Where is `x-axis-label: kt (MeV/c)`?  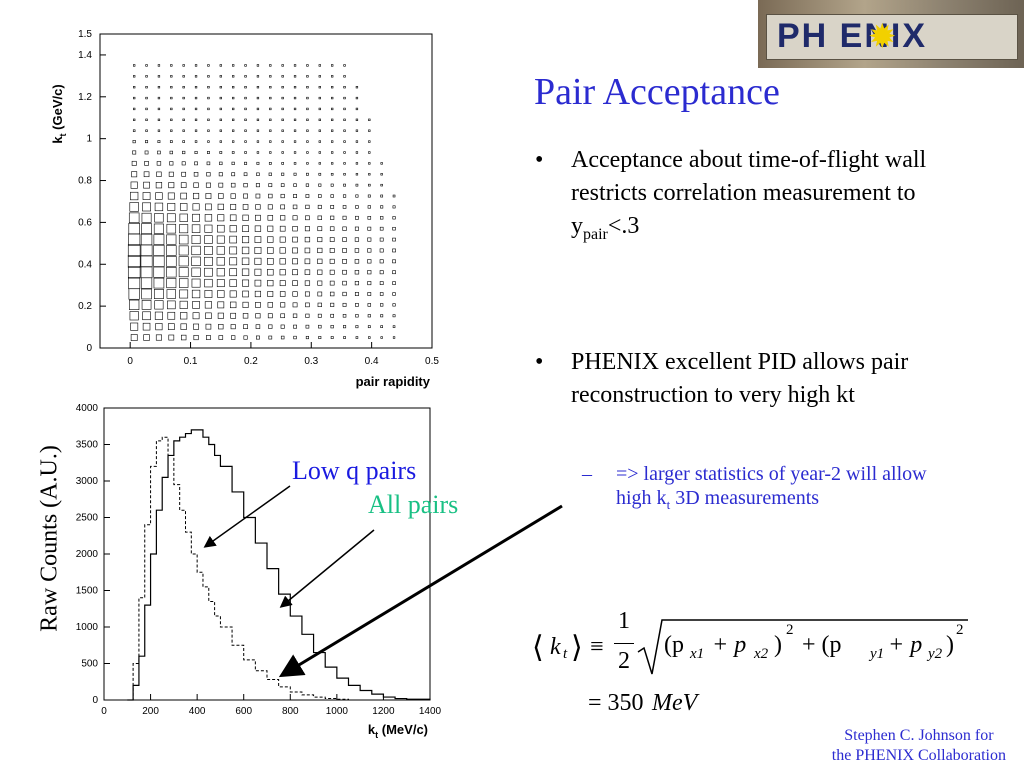 x-axis-label: kt (MeV/c) is located at coordinates (398, 731).